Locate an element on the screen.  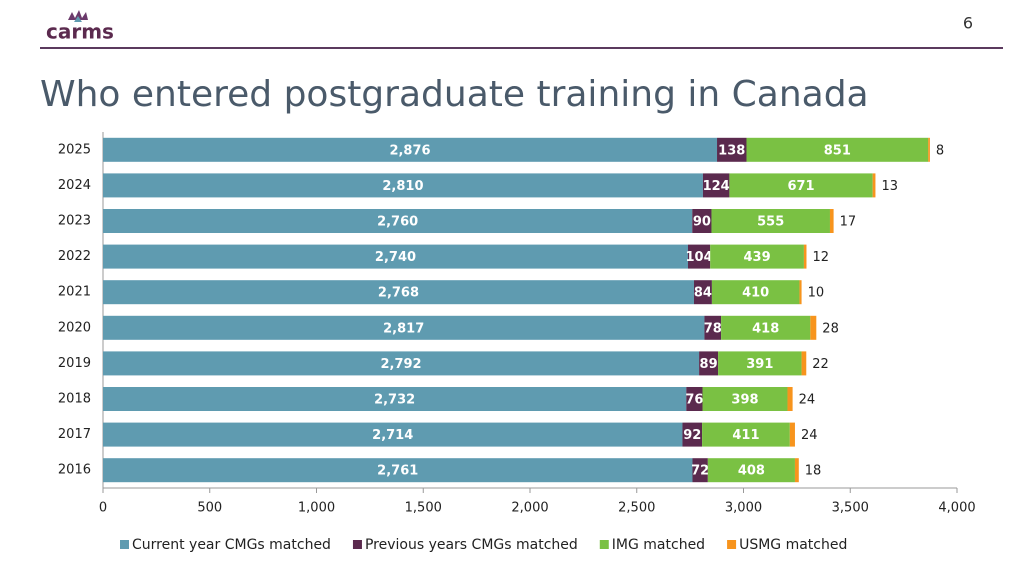
legend-label: Previous years CMGs matched is located at coordinates (471, 545).